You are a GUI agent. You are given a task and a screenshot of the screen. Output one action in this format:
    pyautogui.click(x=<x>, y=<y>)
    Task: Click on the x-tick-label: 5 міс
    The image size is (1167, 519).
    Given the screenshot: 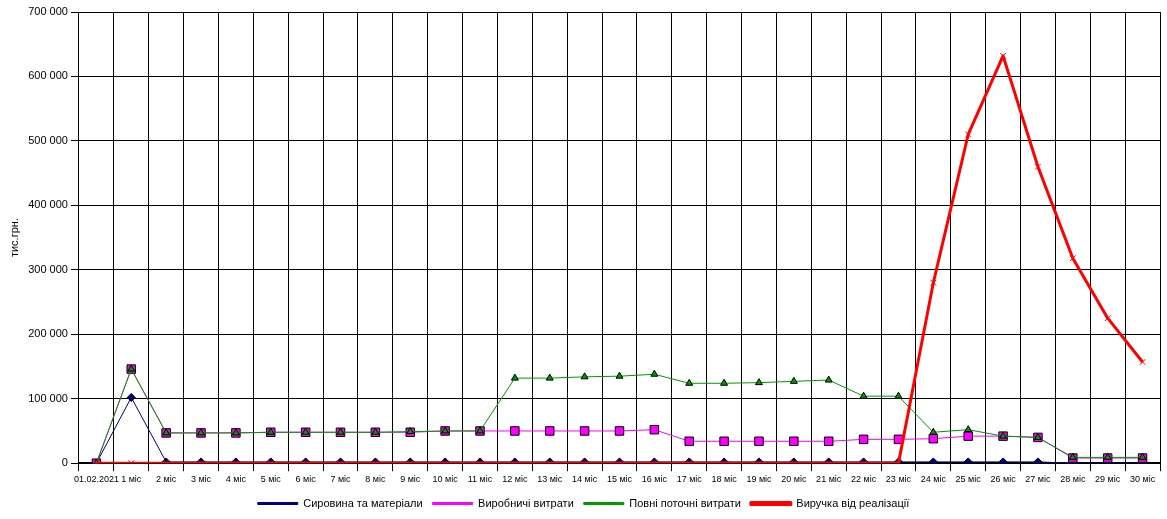 What is the action you would take?
    pyautogui.click(x=271, y=479)
    